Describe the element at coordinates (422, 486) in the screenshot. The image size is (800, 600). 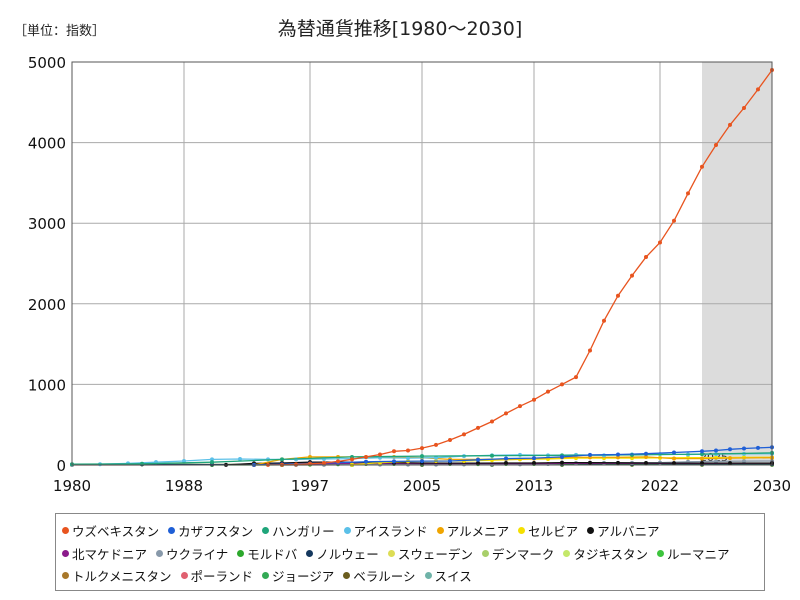
I see `x-tick-label: 2005` at that location.